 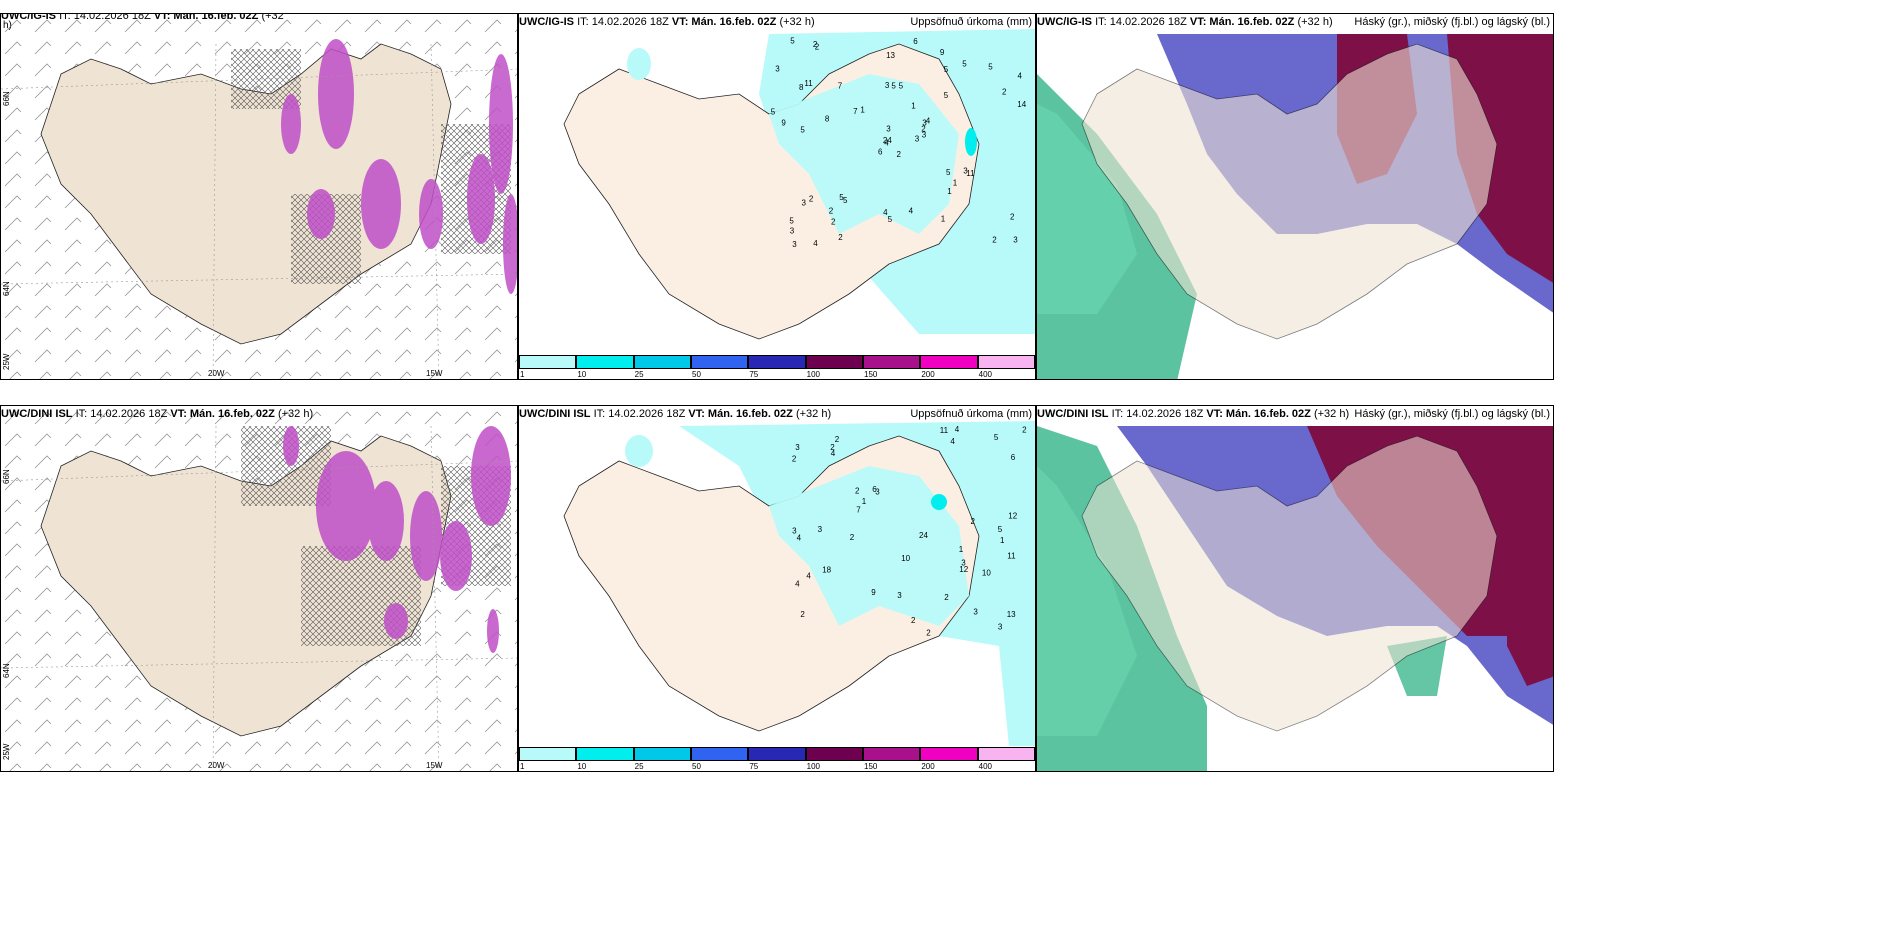 I want to click on cloud-map, so click(x=1295, y=588).